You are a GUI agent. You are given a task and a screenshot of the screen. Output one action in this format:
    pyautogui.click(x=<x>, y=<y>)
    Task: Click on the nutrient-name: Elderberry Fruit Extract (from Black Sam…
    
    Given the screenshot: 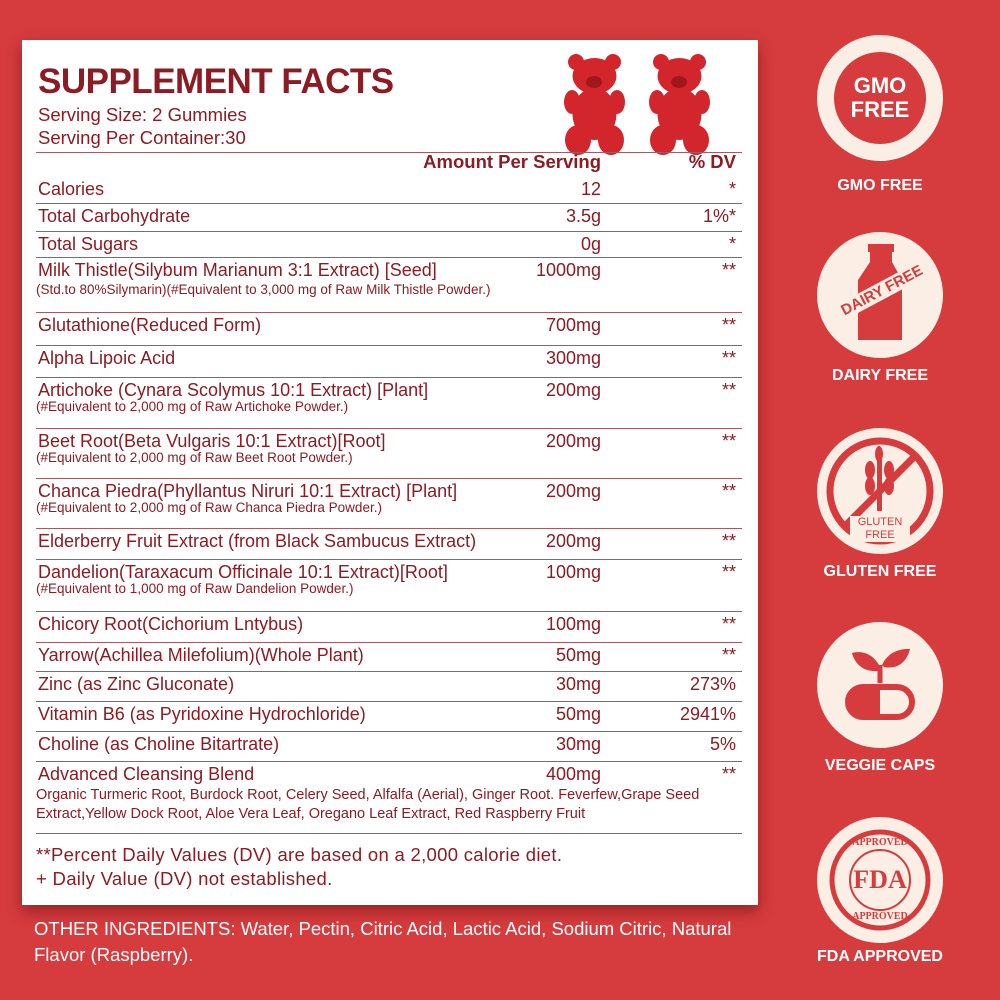 What is the action you would take?
    pyautogui.click(x=257, y=541)
    